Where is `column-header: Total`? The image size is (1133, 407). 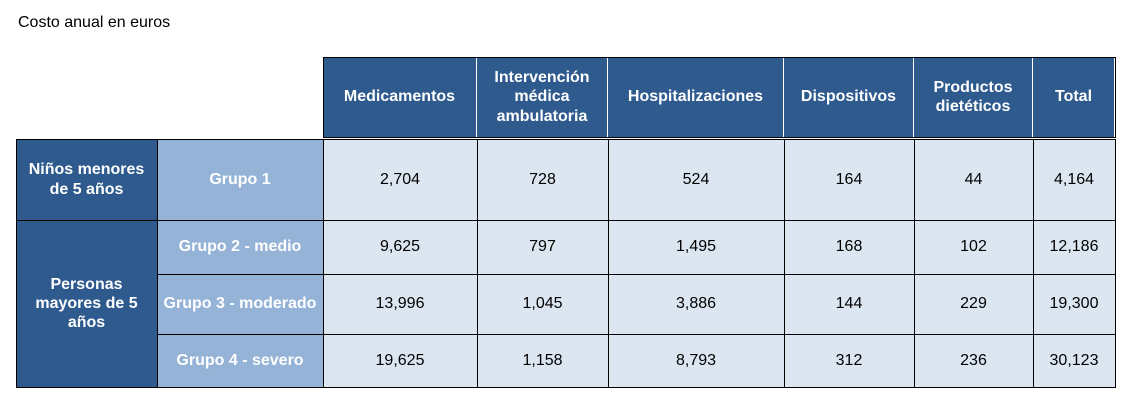
column-header: Total is located at coordinates (1074, 97).